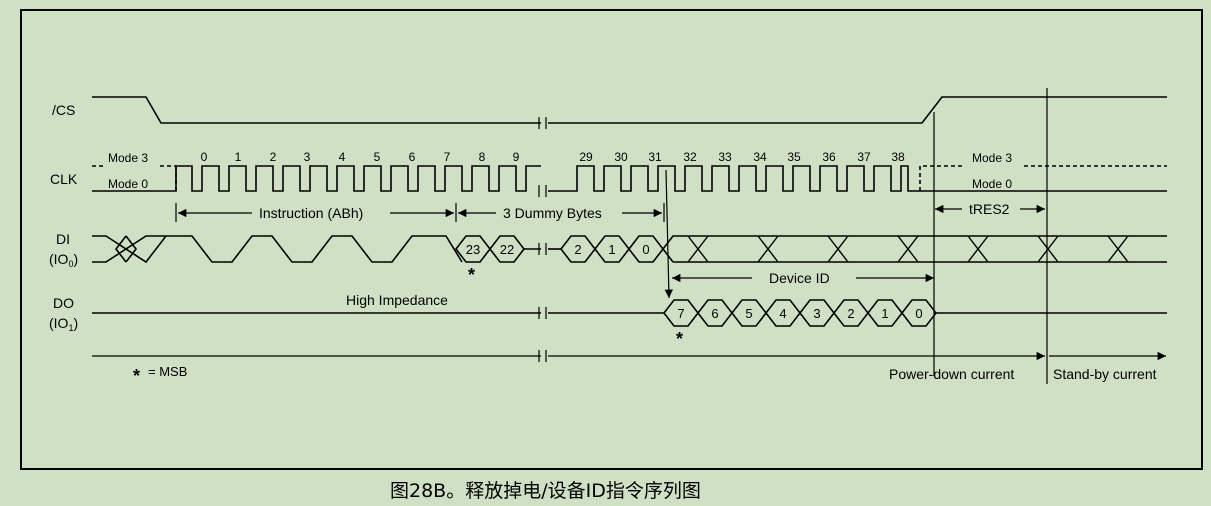 The image size is (1211, 506). Describe the element at coordinates (63, 239) in the screenshot. I see `di-label: DI` at that location.